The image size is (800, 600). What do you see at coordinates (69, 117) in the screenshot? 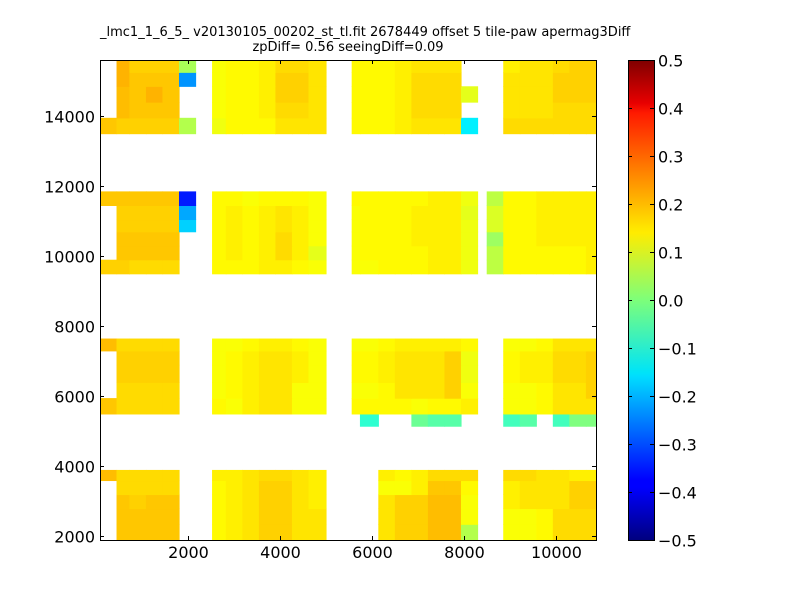
I see `y-tick-label: 14000` at bounding box center [69, 117].